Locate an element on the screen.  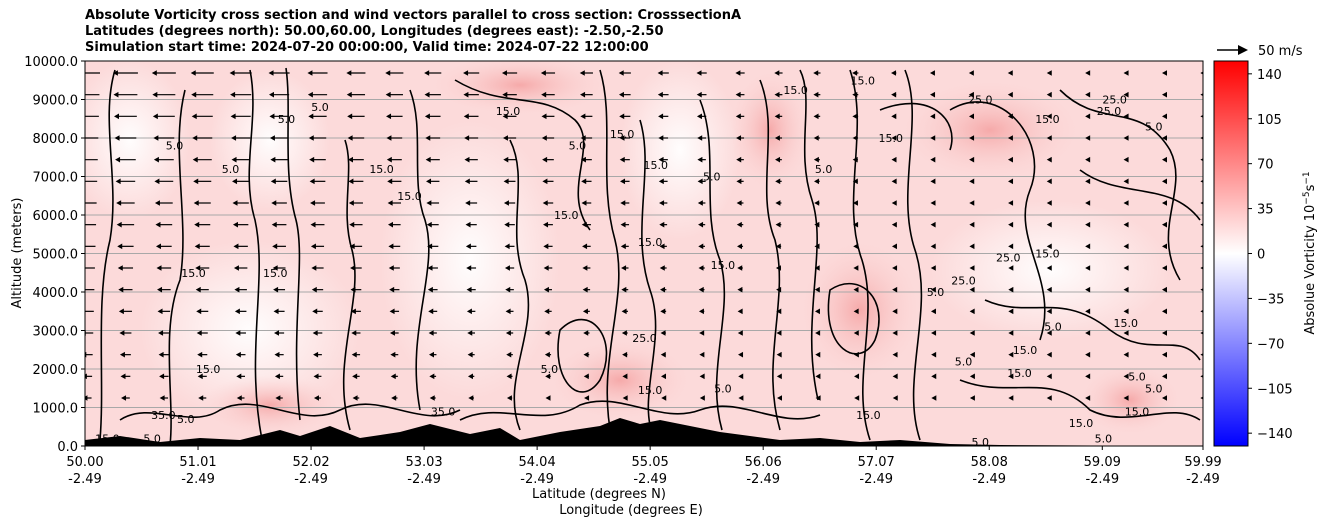
colorbar-tick-label: 105 is located at coordinates (1269, 120).